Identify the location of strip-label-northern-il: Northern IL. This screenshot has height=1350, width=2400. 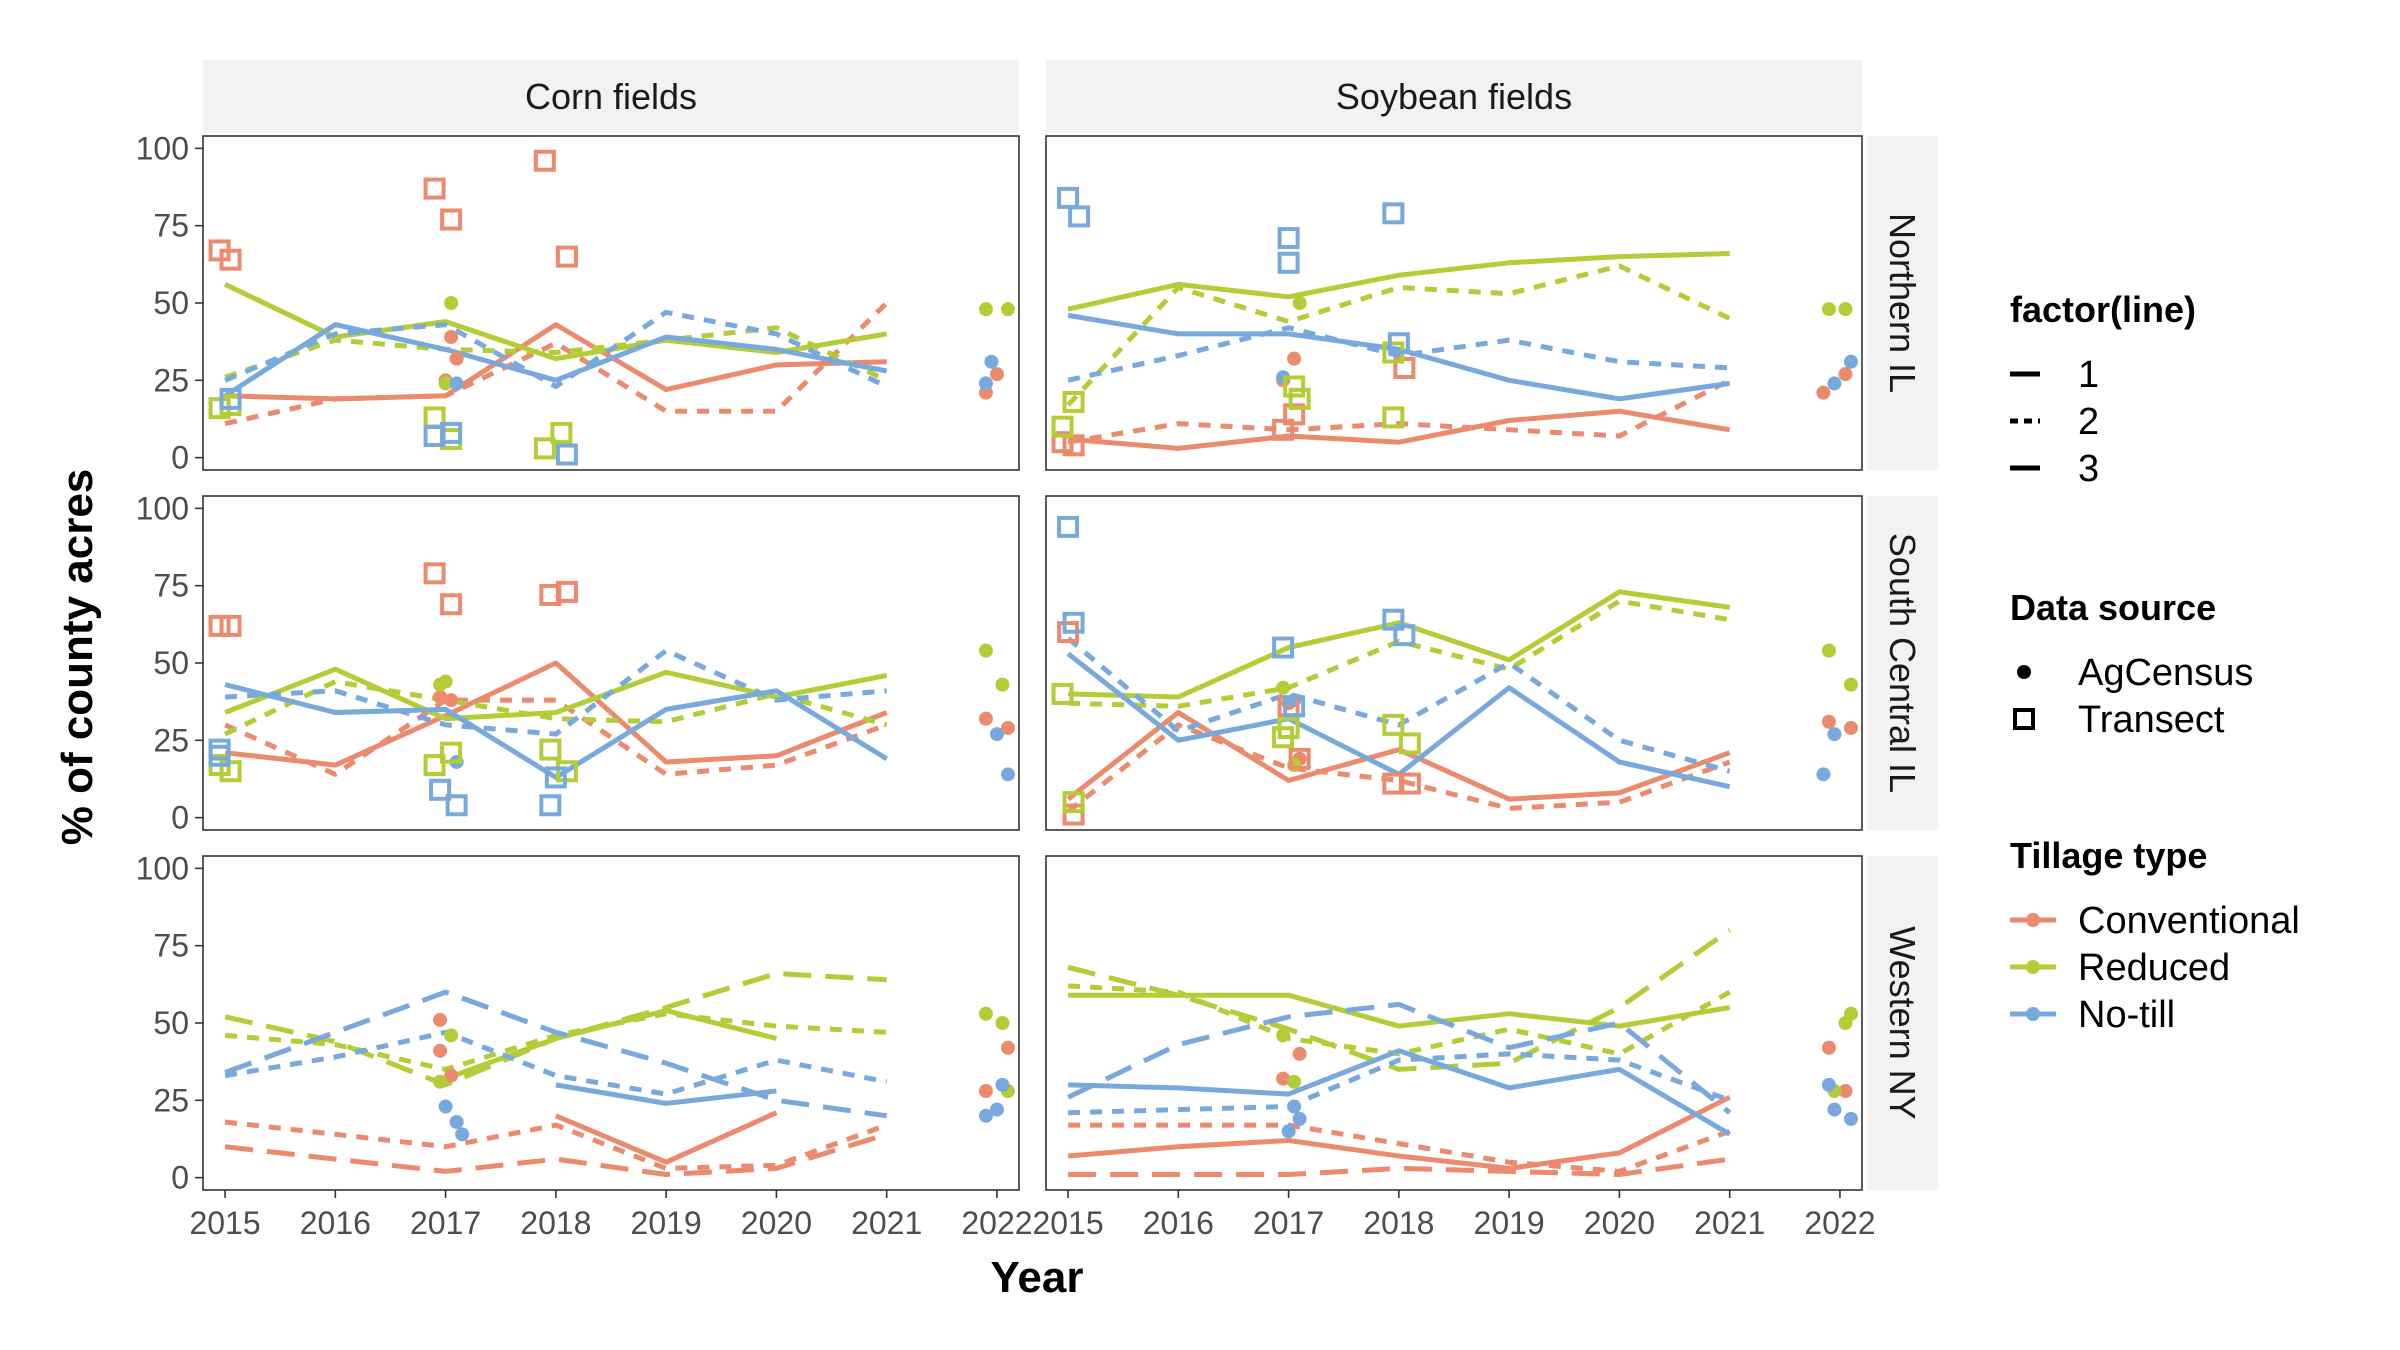
(1902, 303).